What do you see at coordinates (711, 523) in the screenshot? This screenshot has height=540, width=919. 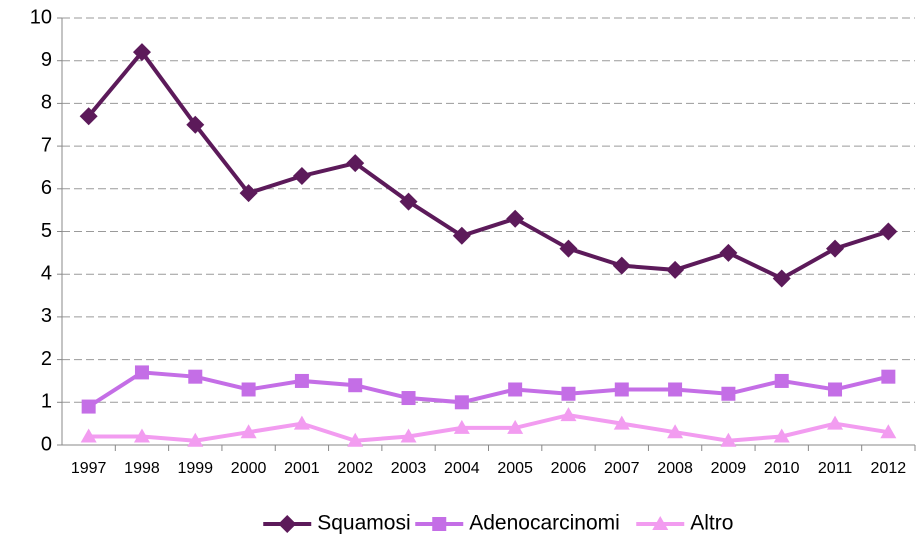 I see `legend-label: Altro` at bounding box center [711, 523].